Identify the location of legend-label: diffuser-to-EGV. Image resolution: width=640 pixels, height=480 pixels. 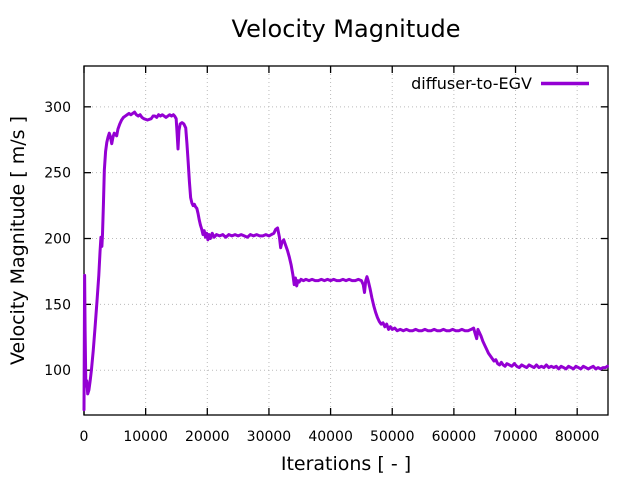
(471, 83).